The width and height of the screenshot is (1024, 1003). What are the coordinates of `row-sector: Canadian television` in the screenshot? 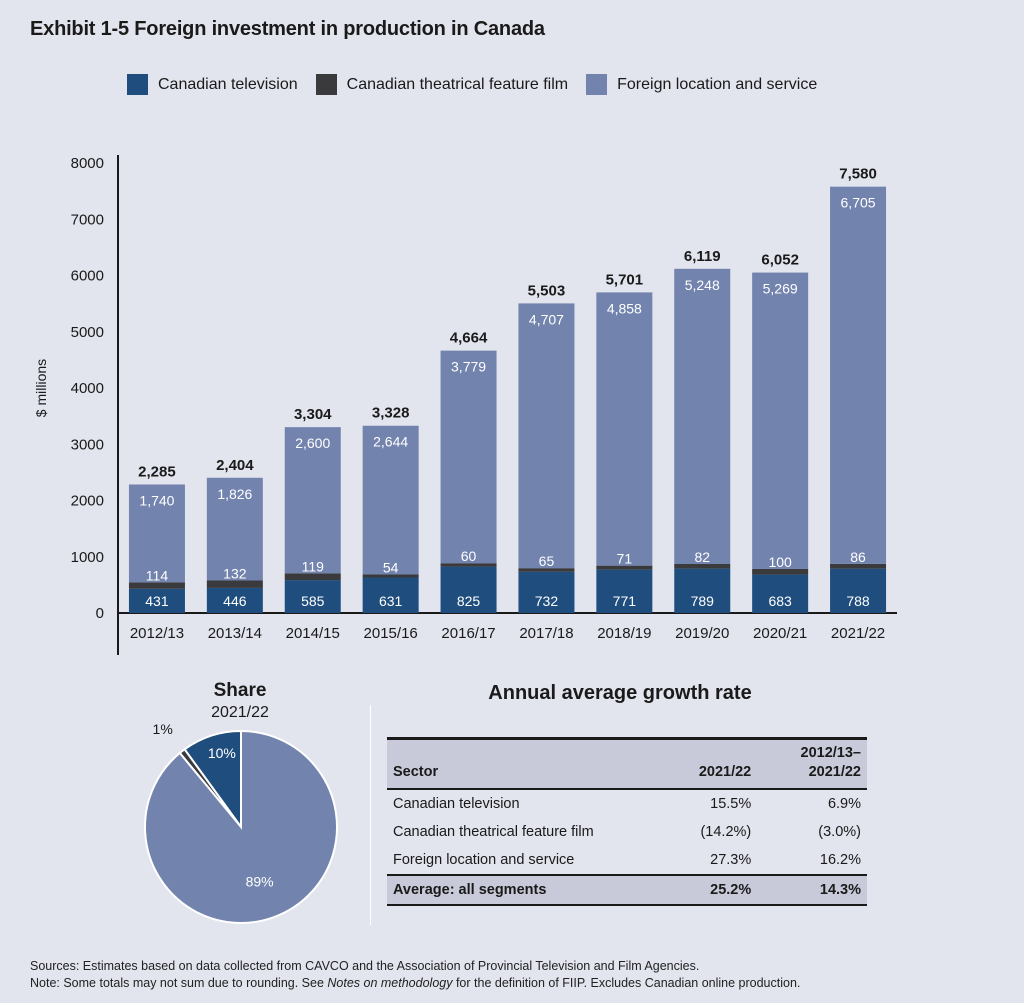 It's located at (456, 804).